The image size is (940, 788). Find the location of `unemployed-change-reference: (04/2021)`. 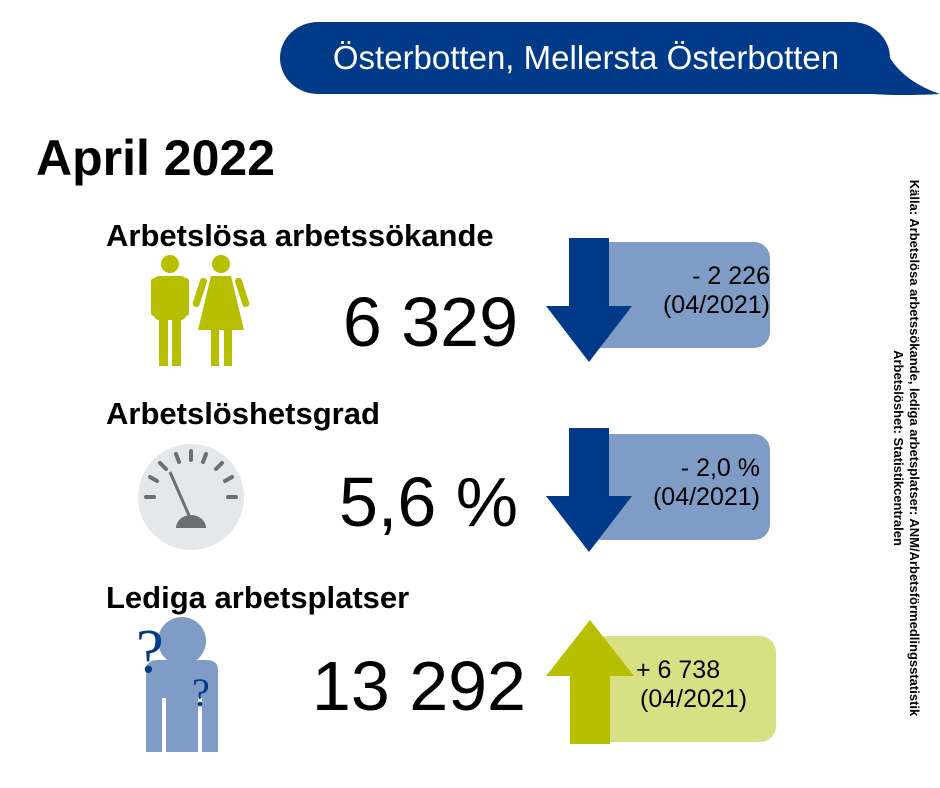

unemployed-change-reference: (04/2021) is located at coordinates (716, 305).